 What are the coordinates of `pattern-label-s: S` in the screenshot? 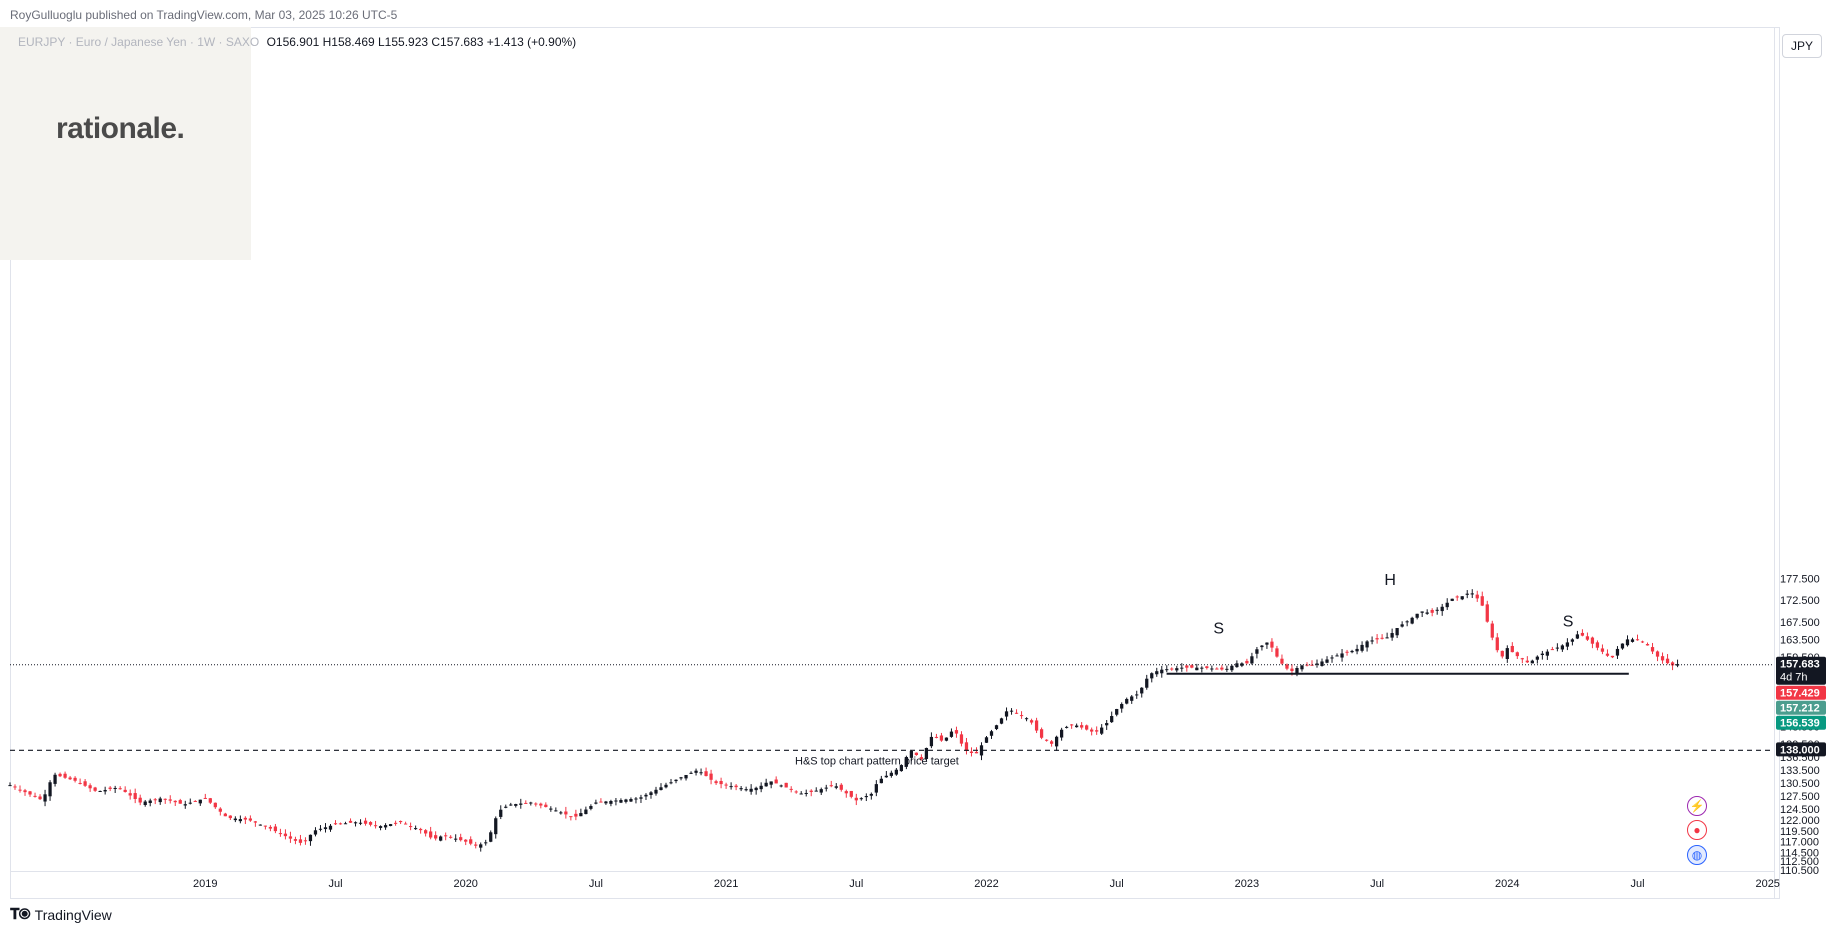 It's located at (1568, 621).